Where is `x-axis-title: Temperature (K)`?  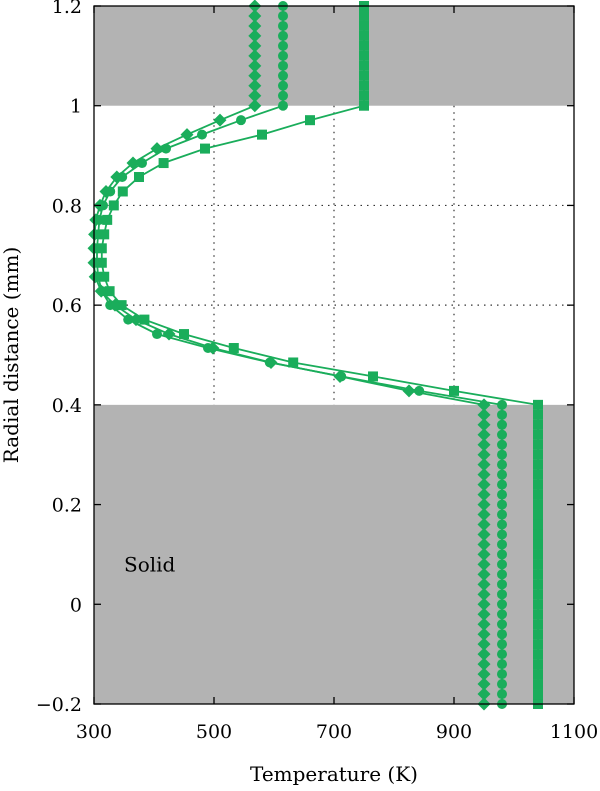
x-axis-title: Temperature (K) is located at coordinates (334, 774).